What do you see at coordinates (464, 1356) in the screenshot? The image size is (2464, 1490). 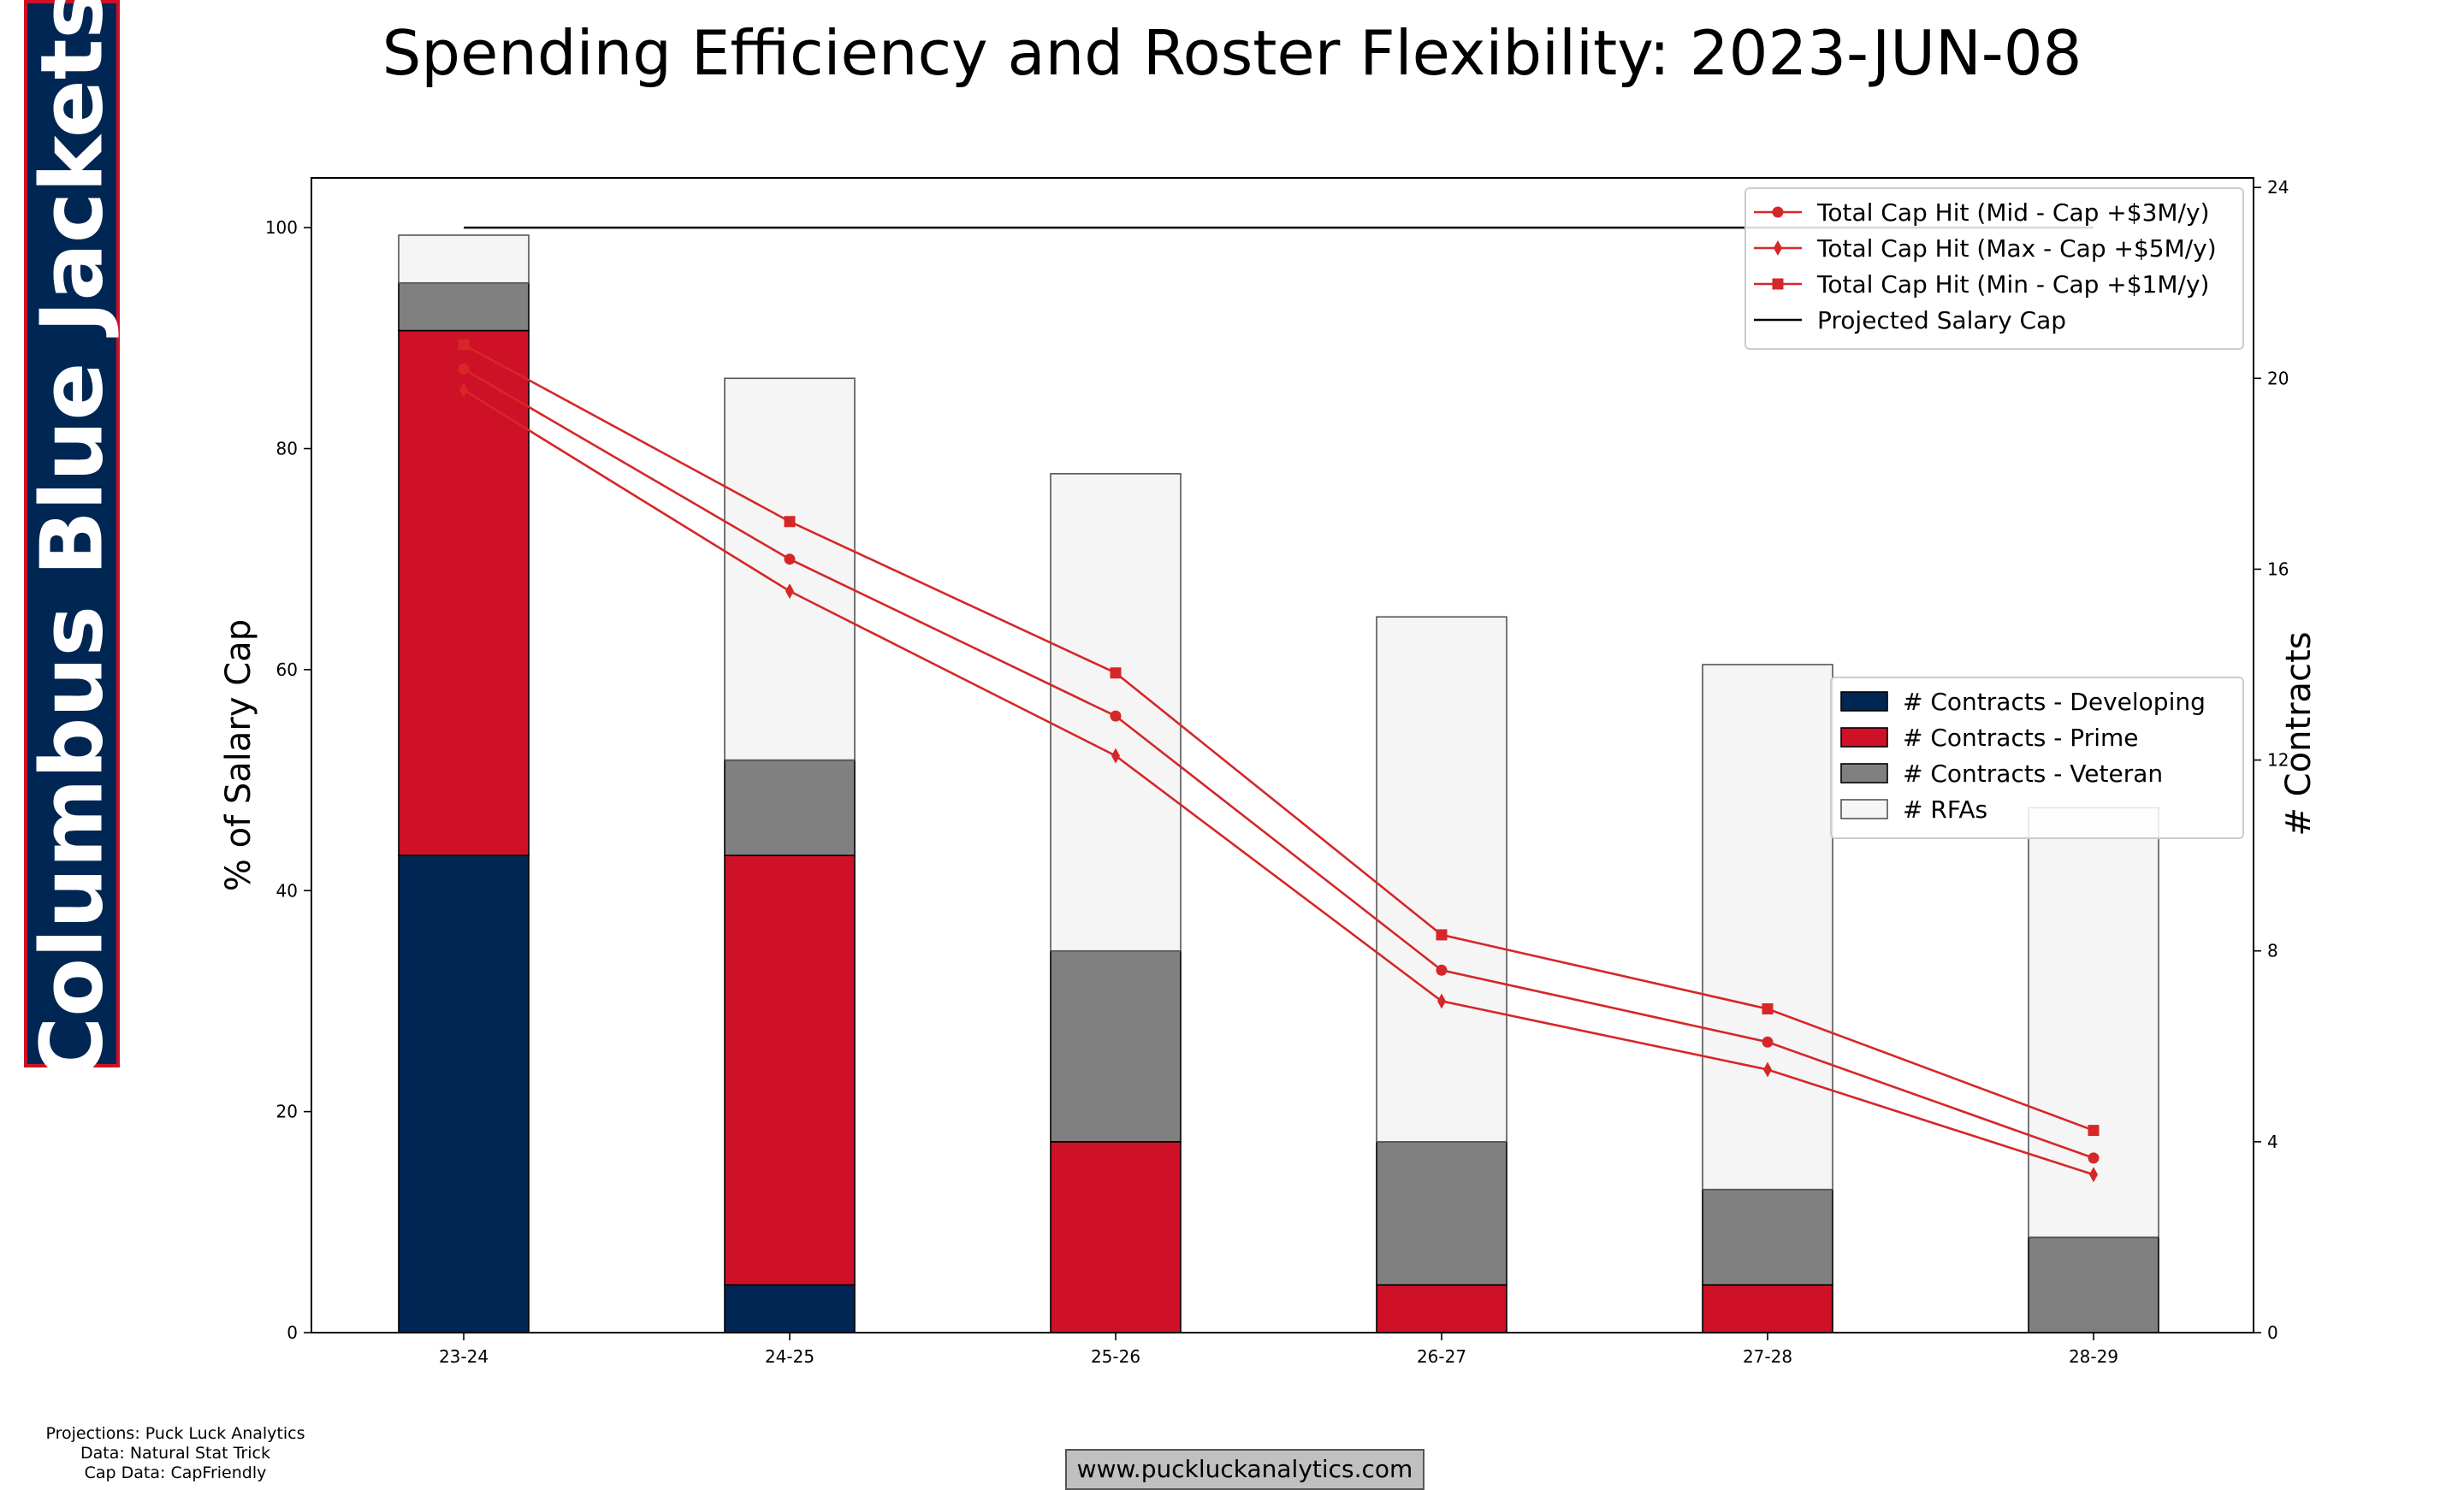 I see `x-tick-label-23-24: 23-24` at bounding box center [464, 1356].